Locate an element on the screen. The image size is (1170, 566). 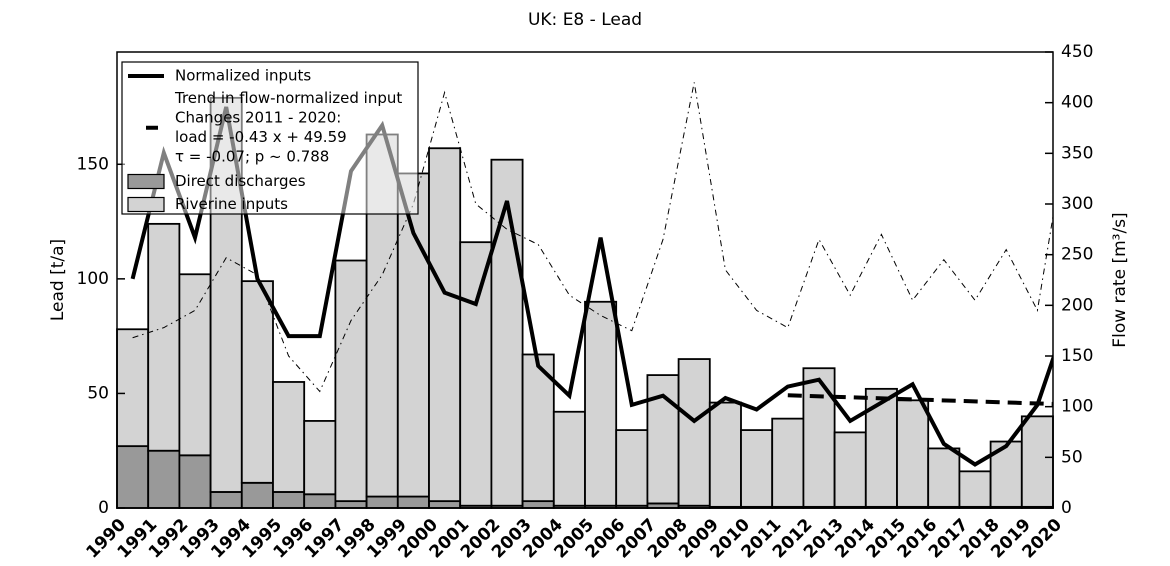
line-series is located at coordinates (920, 399).